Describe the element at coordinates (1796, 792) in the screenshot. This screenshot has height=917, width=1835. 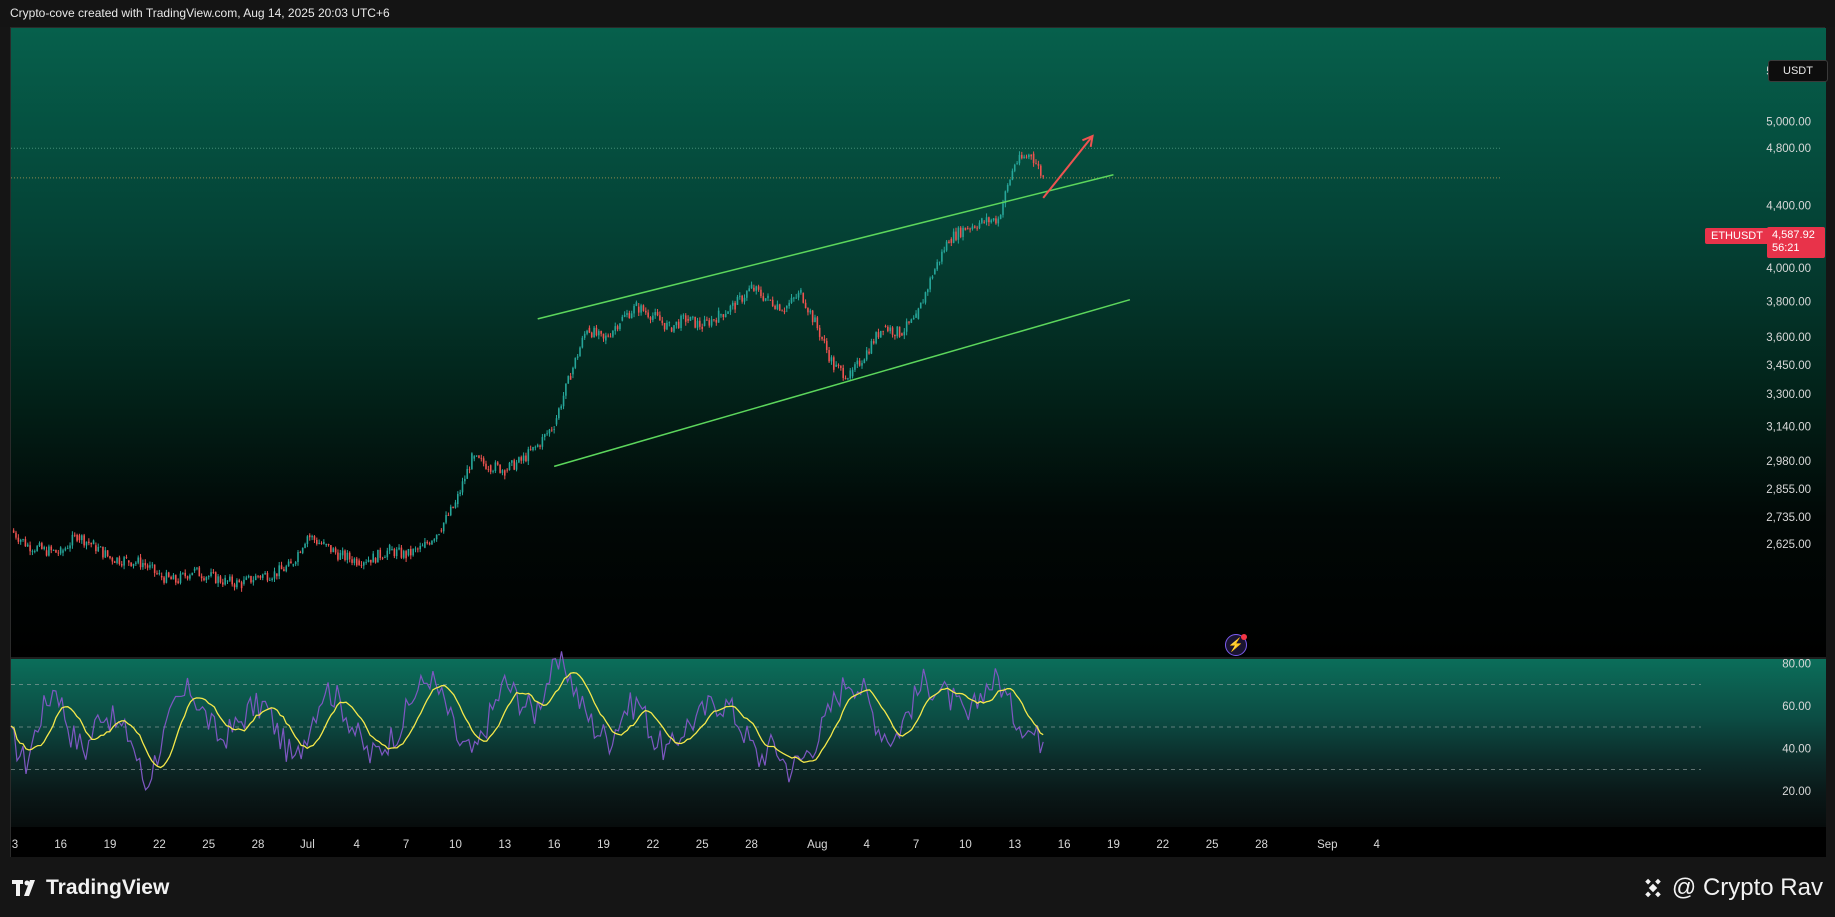
I see `rsi-axis-label: 20.00` at that location.